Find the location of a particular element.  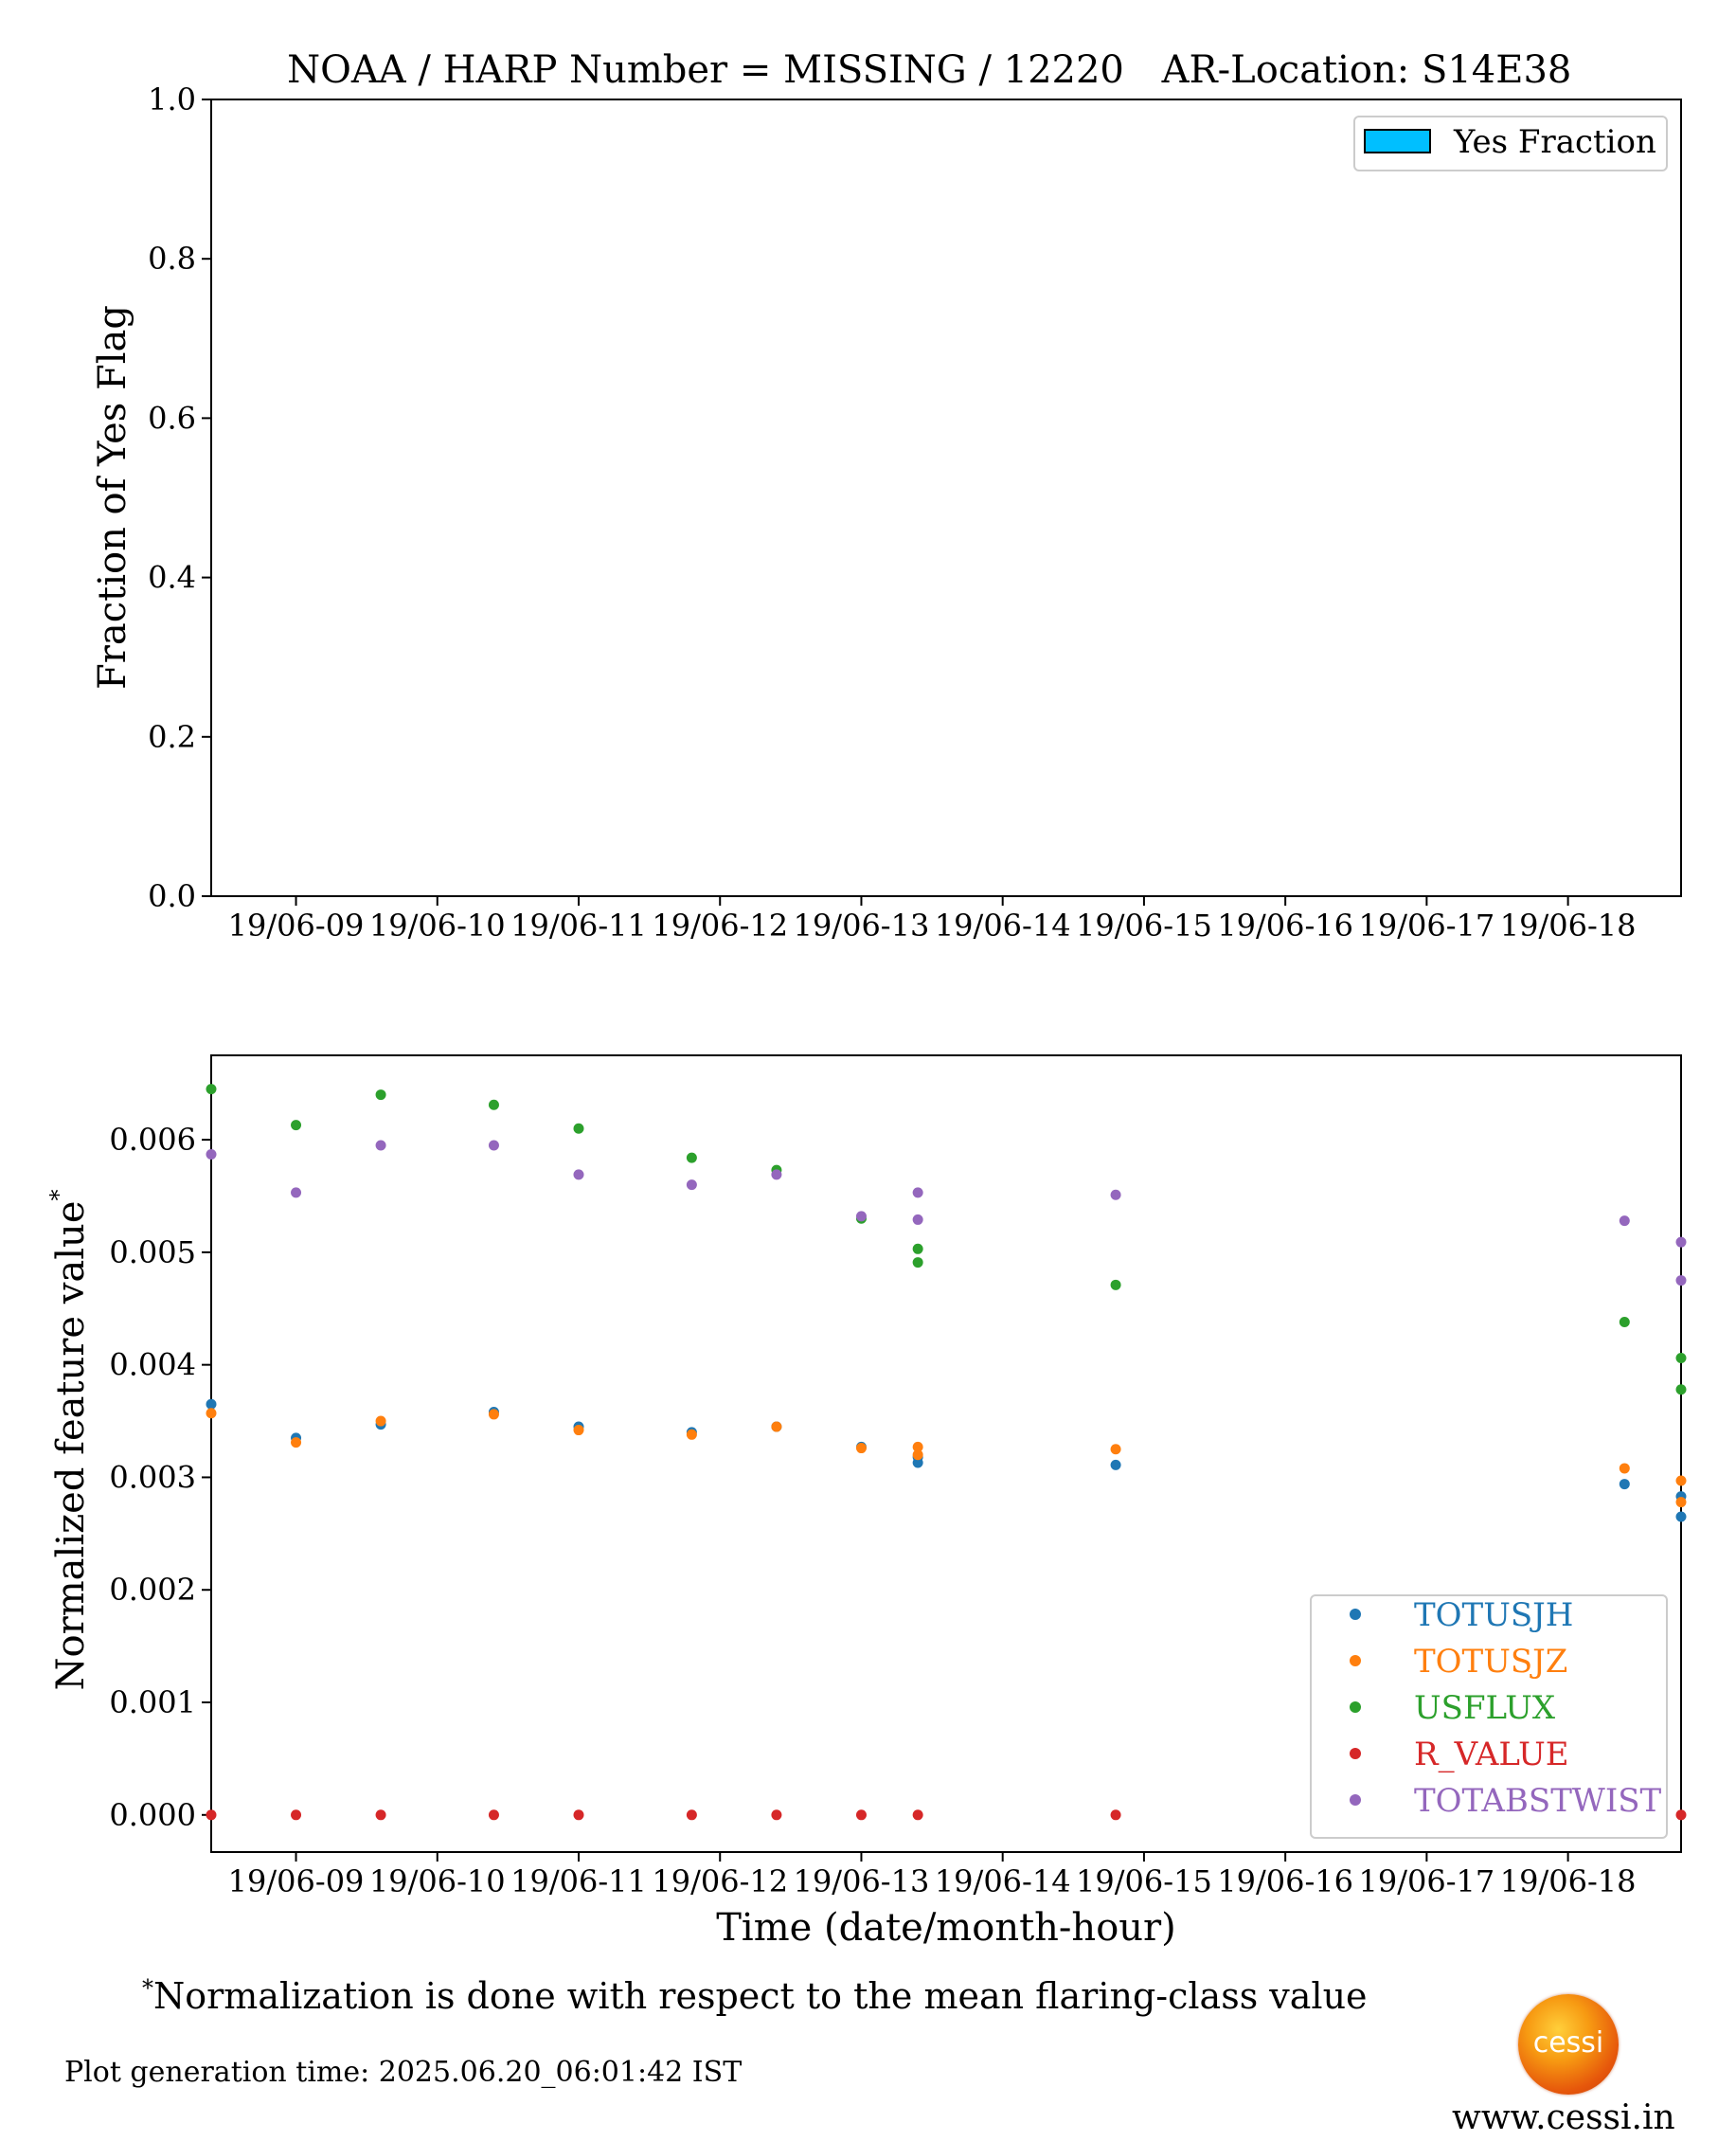

top-x-tick-label: 19/06-09 is located at coordinates (296, 926).